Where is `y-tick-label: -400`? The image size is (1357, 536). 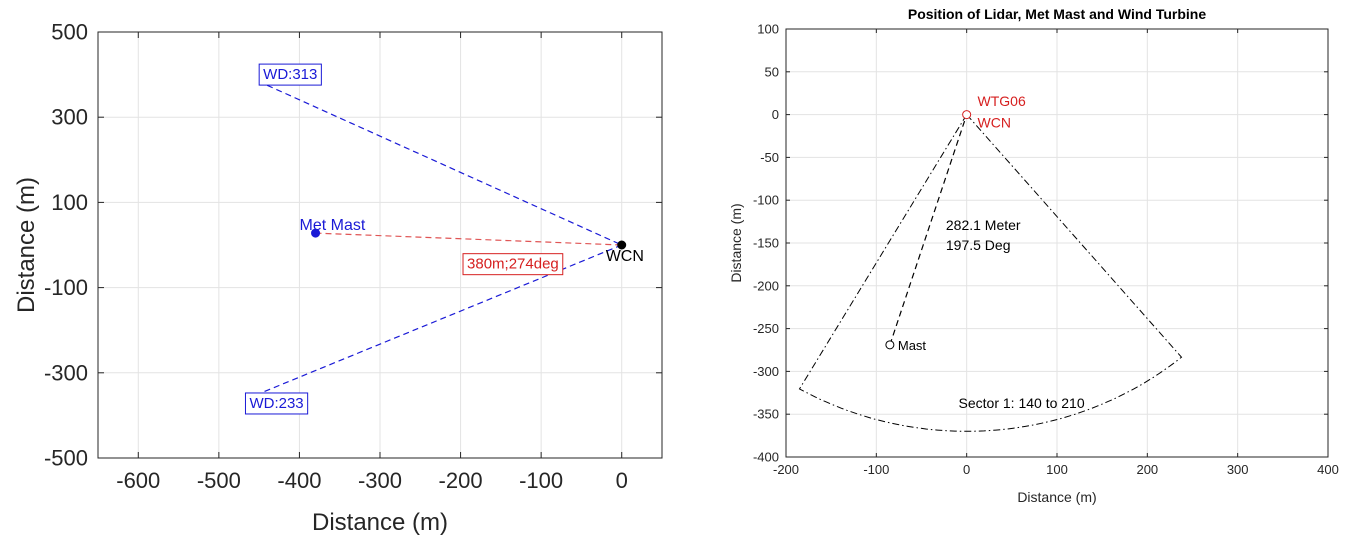
y-tick-label: -400 is located at coordinates (766, 457).